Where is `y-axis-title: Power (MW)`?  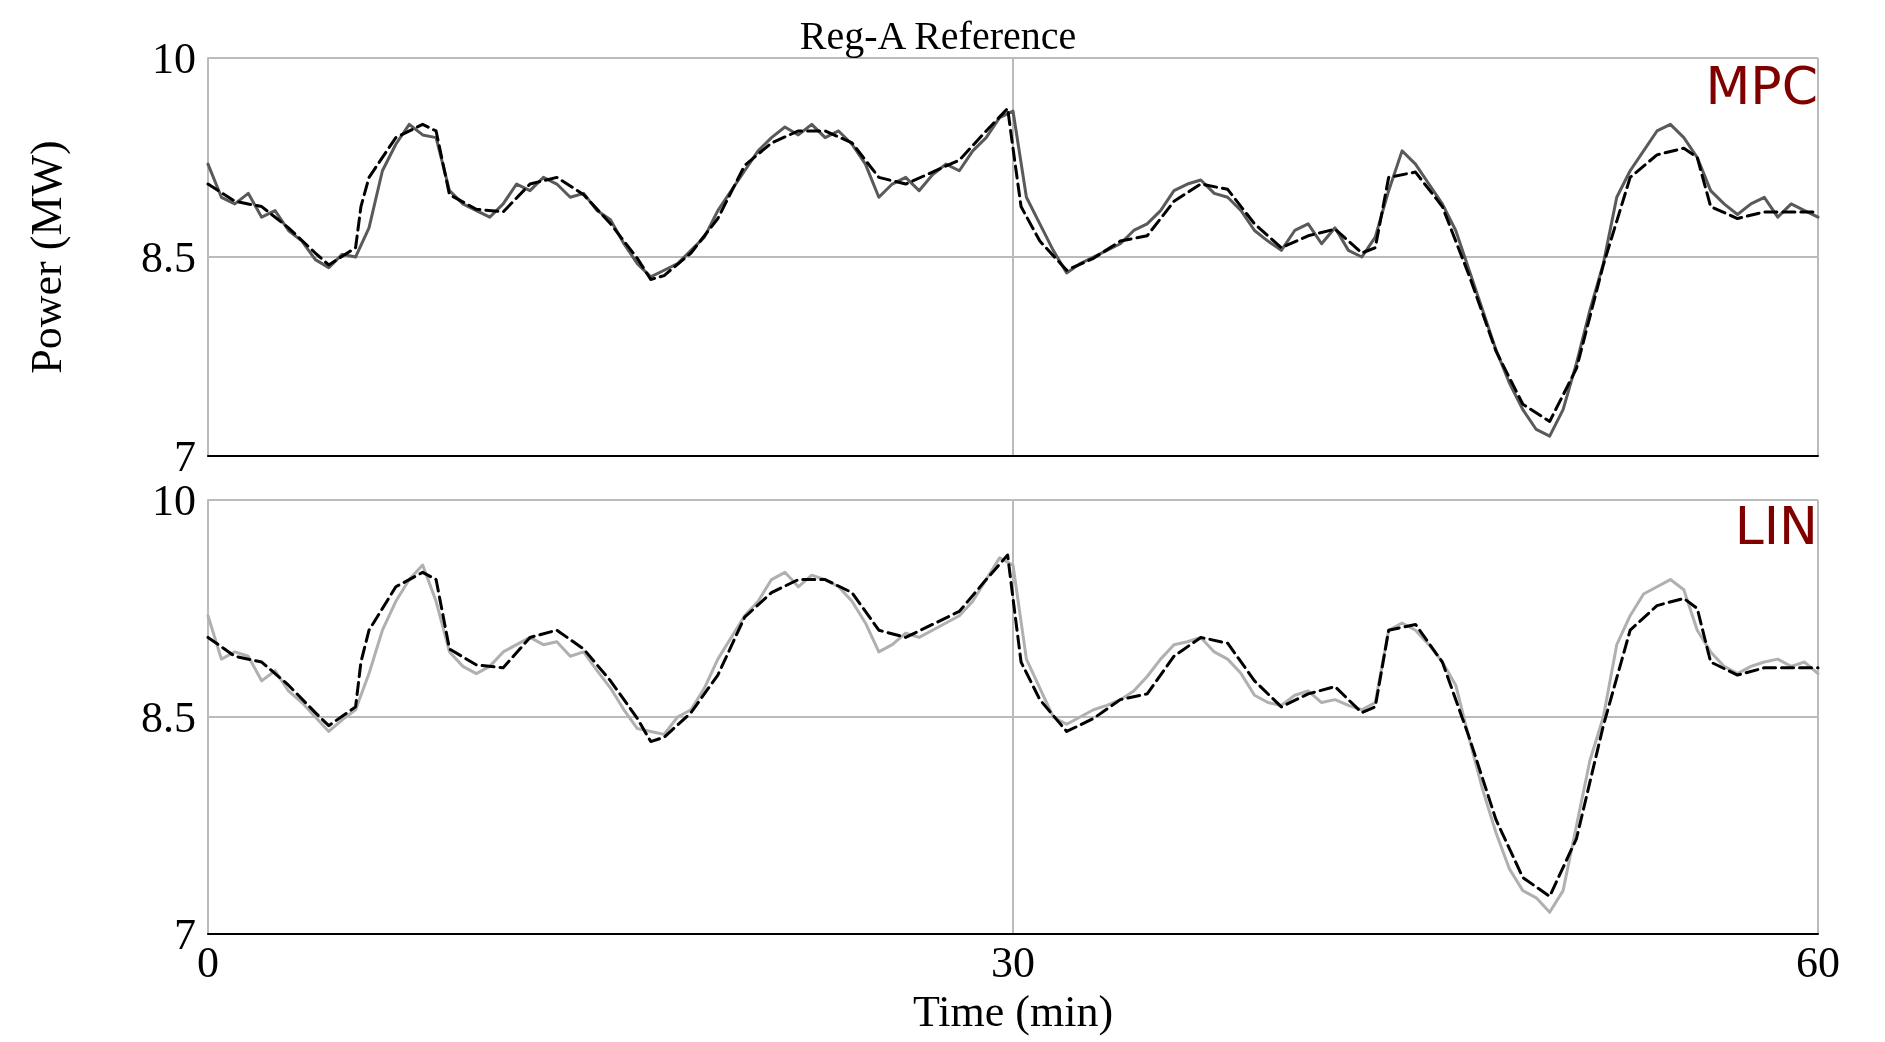 y-axis-title: Power (MW) is located at coordinates (46, 257).